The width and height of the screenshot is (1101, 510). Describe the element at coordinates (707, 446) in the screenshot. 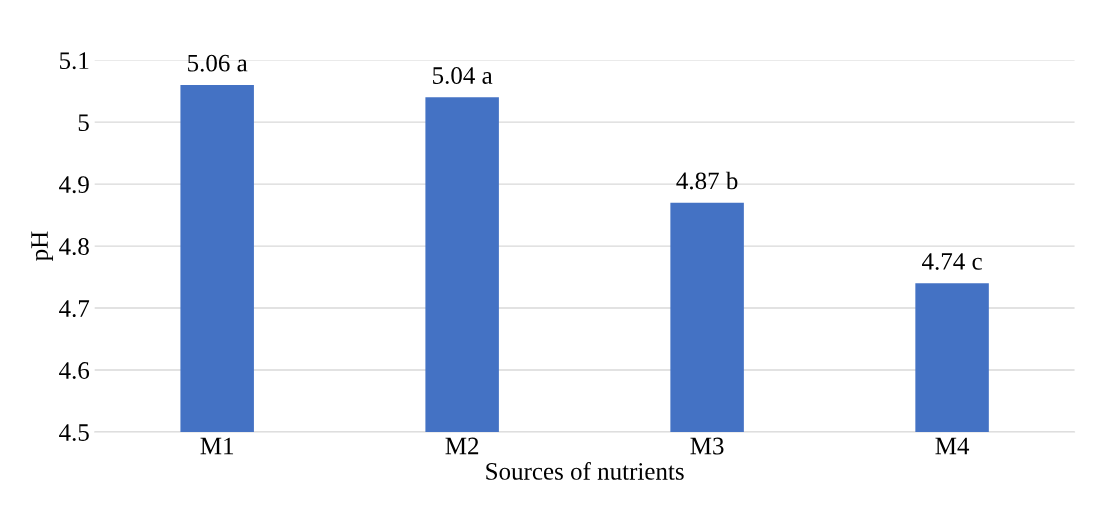

I see `x-tick-label: M3` at that location.